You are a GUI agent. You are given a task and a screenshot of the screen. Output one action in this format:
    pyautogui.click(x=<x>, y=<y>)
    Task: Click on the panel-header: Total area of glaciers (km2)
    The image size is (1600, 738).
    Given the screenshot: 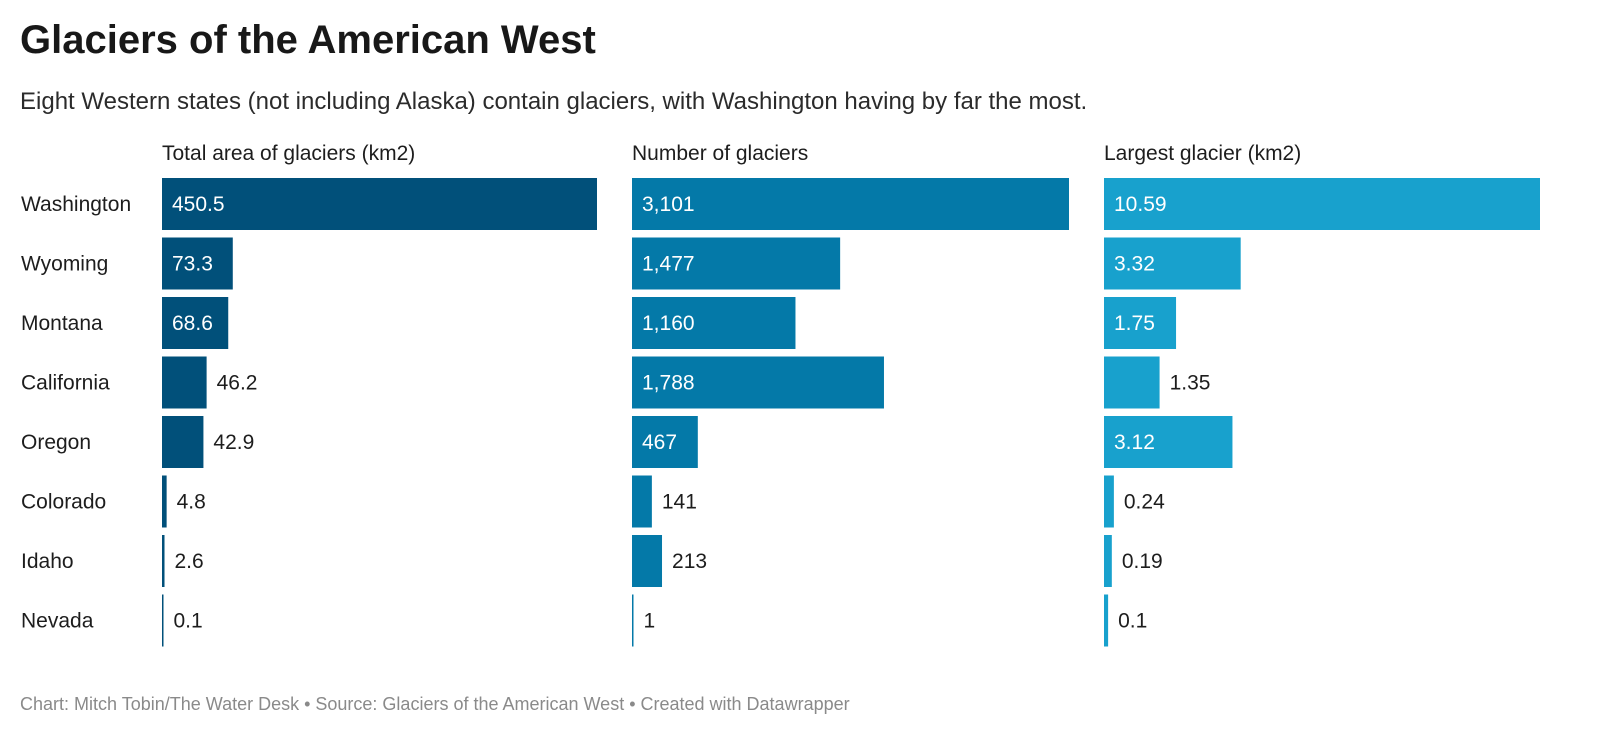 What is the action you would take?
    pyautogui.click(x=288, y=153)
    